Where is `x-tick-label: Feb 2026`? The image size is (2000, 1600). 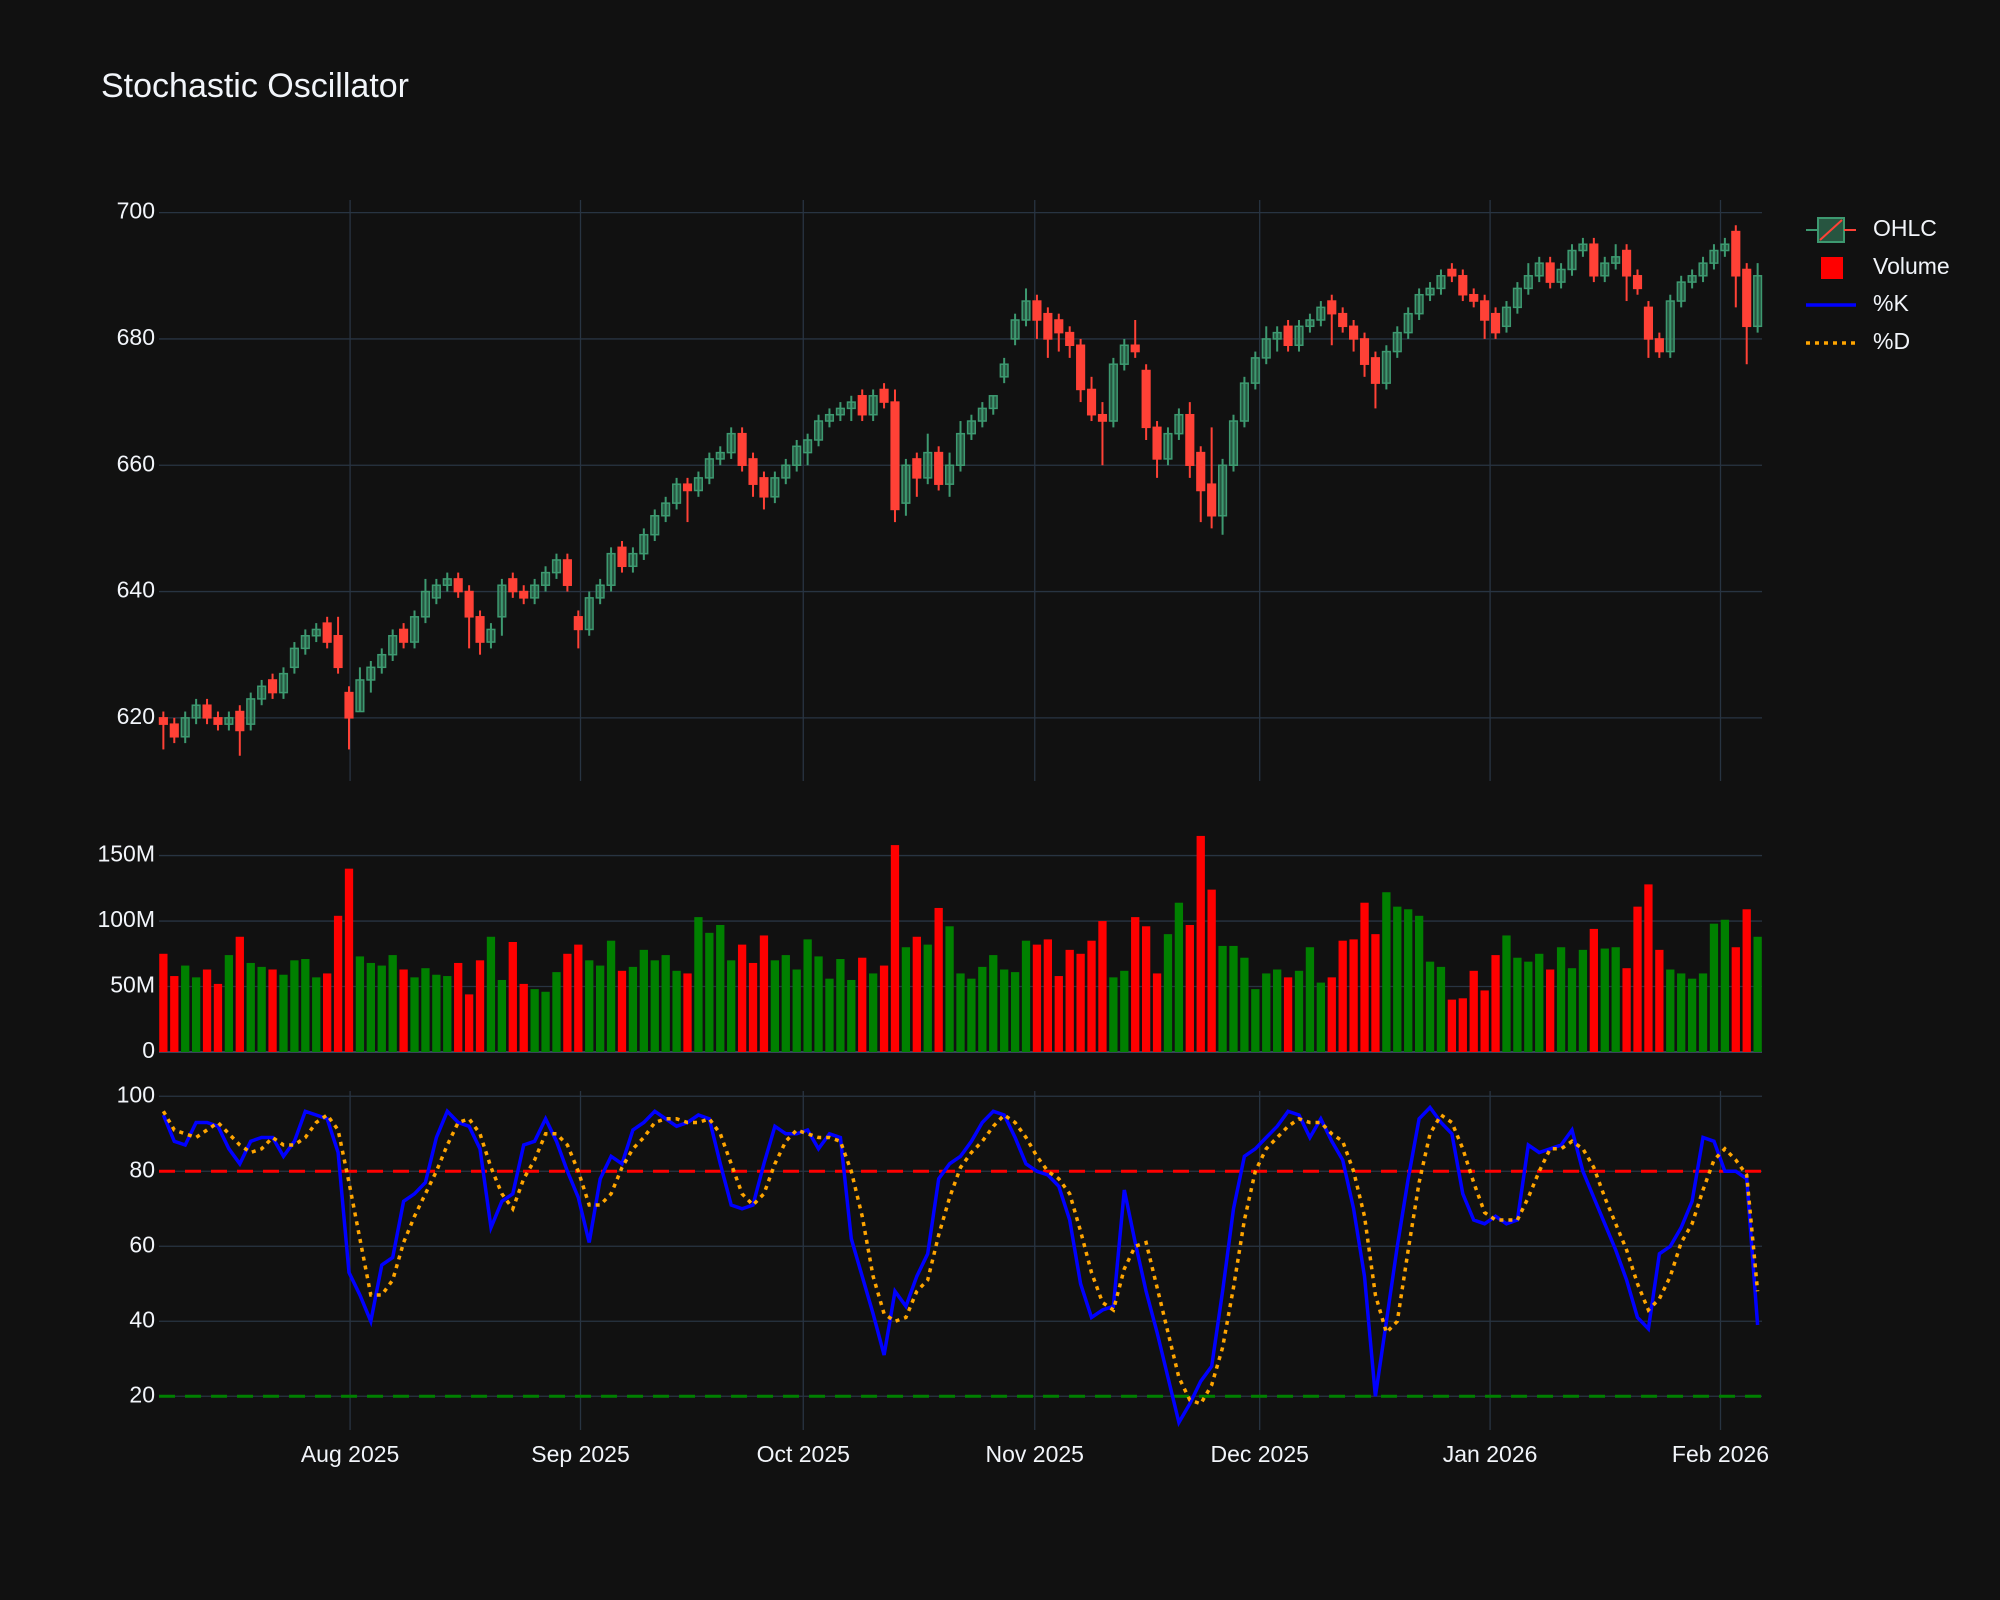 x-tick-label: Feb 2026 is located at coordinates (1720, 1454).